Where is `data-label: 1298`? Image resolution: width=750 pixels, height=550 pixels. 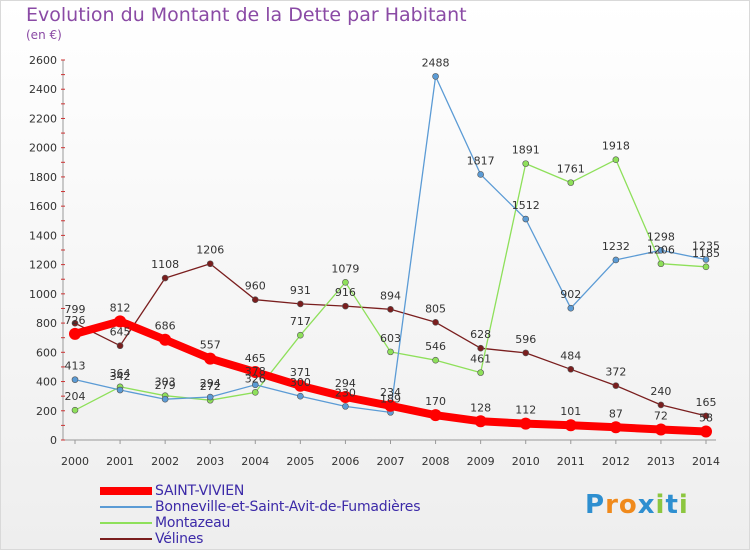
data-label: 1298 is located at coordinates (661, 236).